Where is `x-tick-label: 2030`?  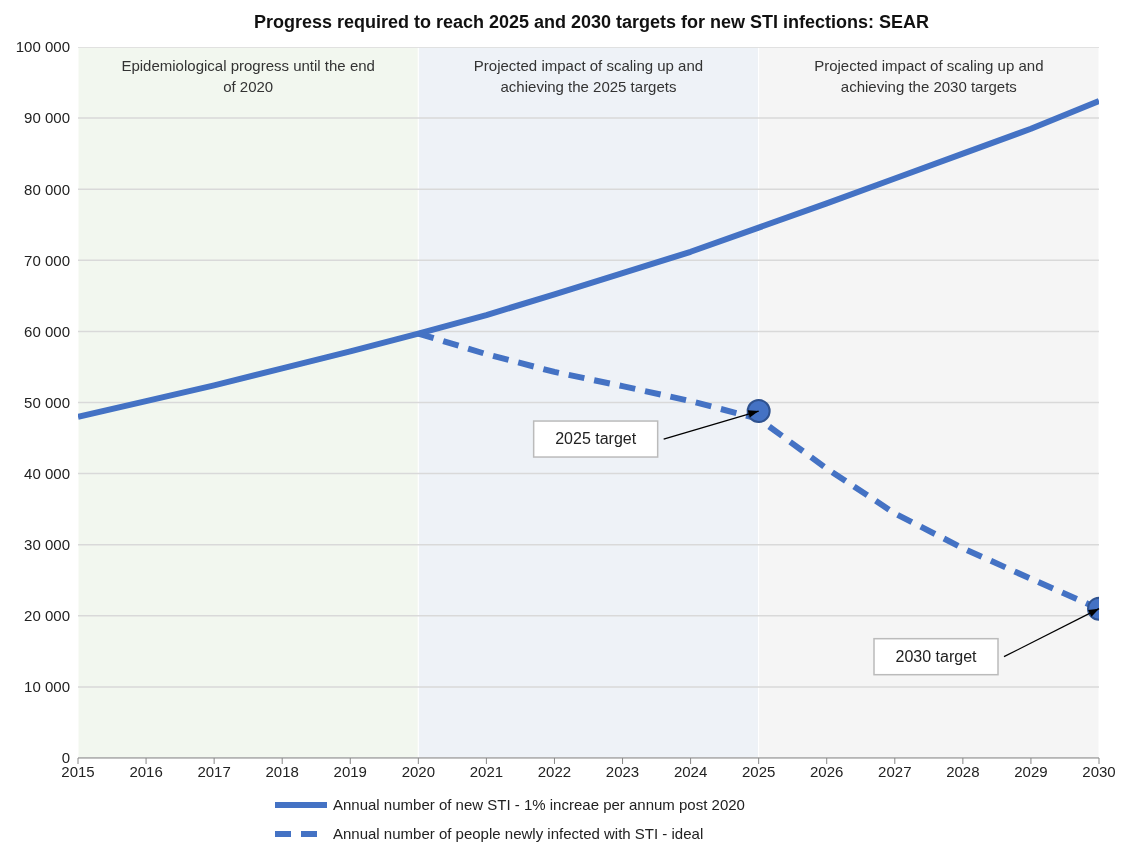 x-tick-label: 2030 is located at coordinates (1099, 771).